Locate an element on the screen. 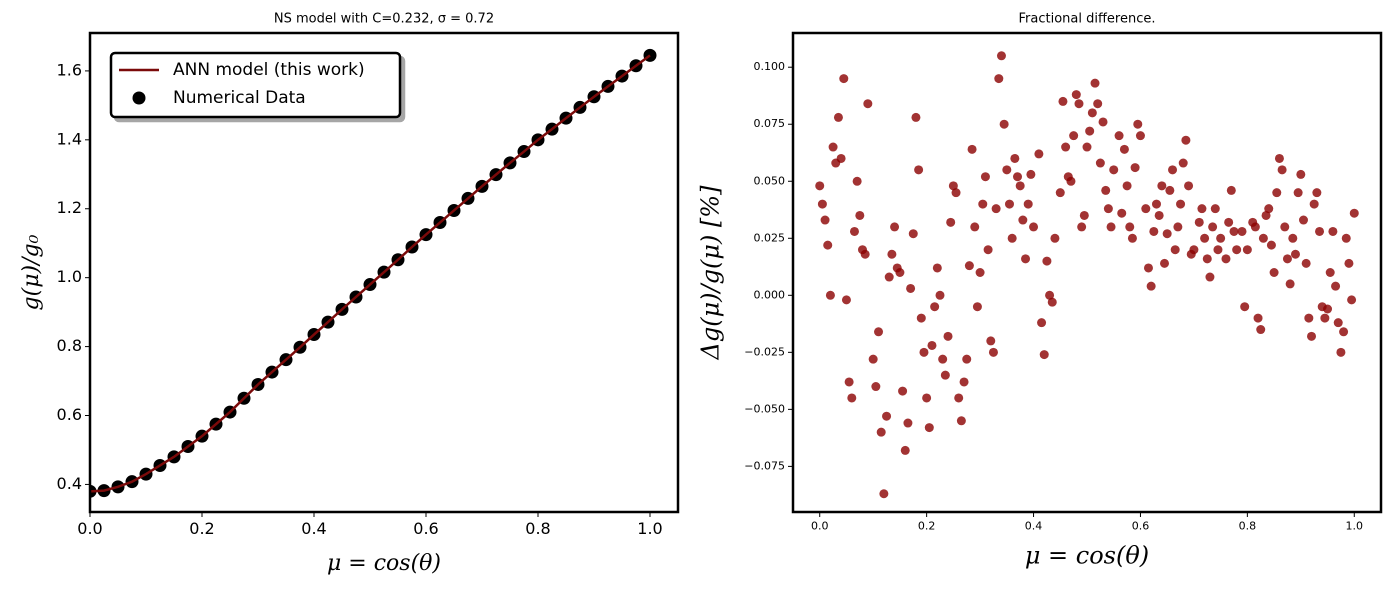 This screenshot has width=1389, height=594. legend-marker is located at coordinates (139, 98).